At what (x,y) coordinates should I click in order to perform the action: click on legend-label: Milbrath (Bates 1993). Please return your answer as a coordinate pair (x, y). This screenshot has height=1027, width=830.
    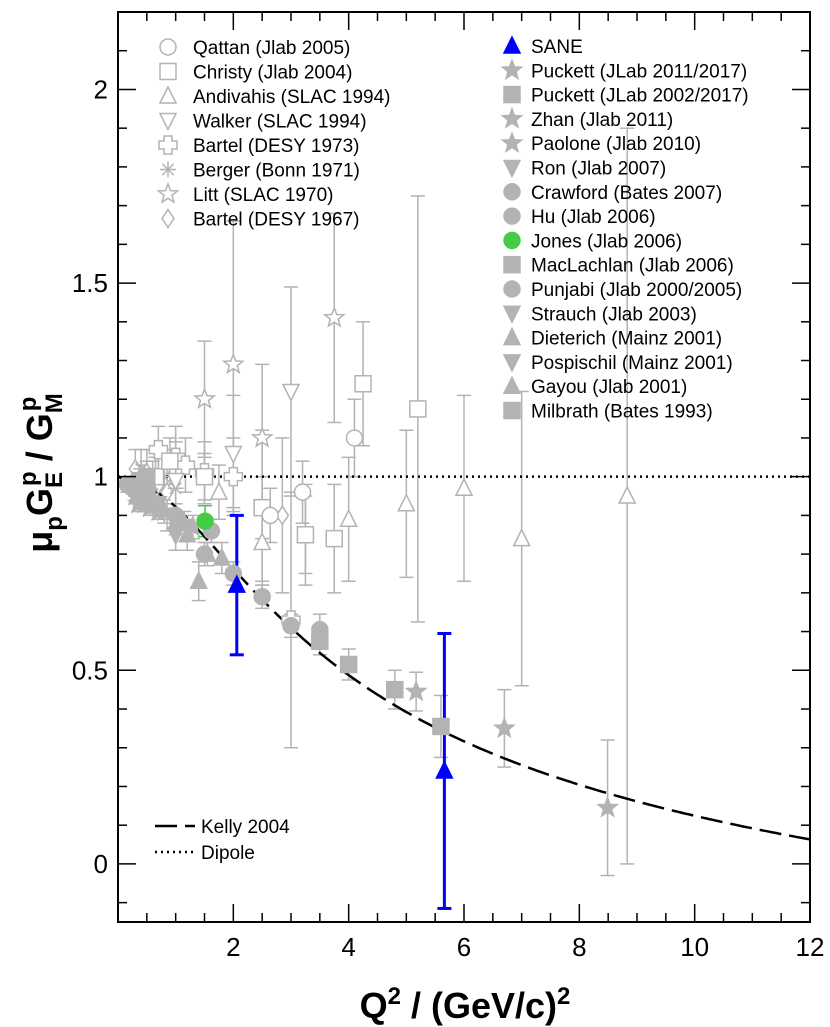
    Looking at the image, I should click on (622, 412).